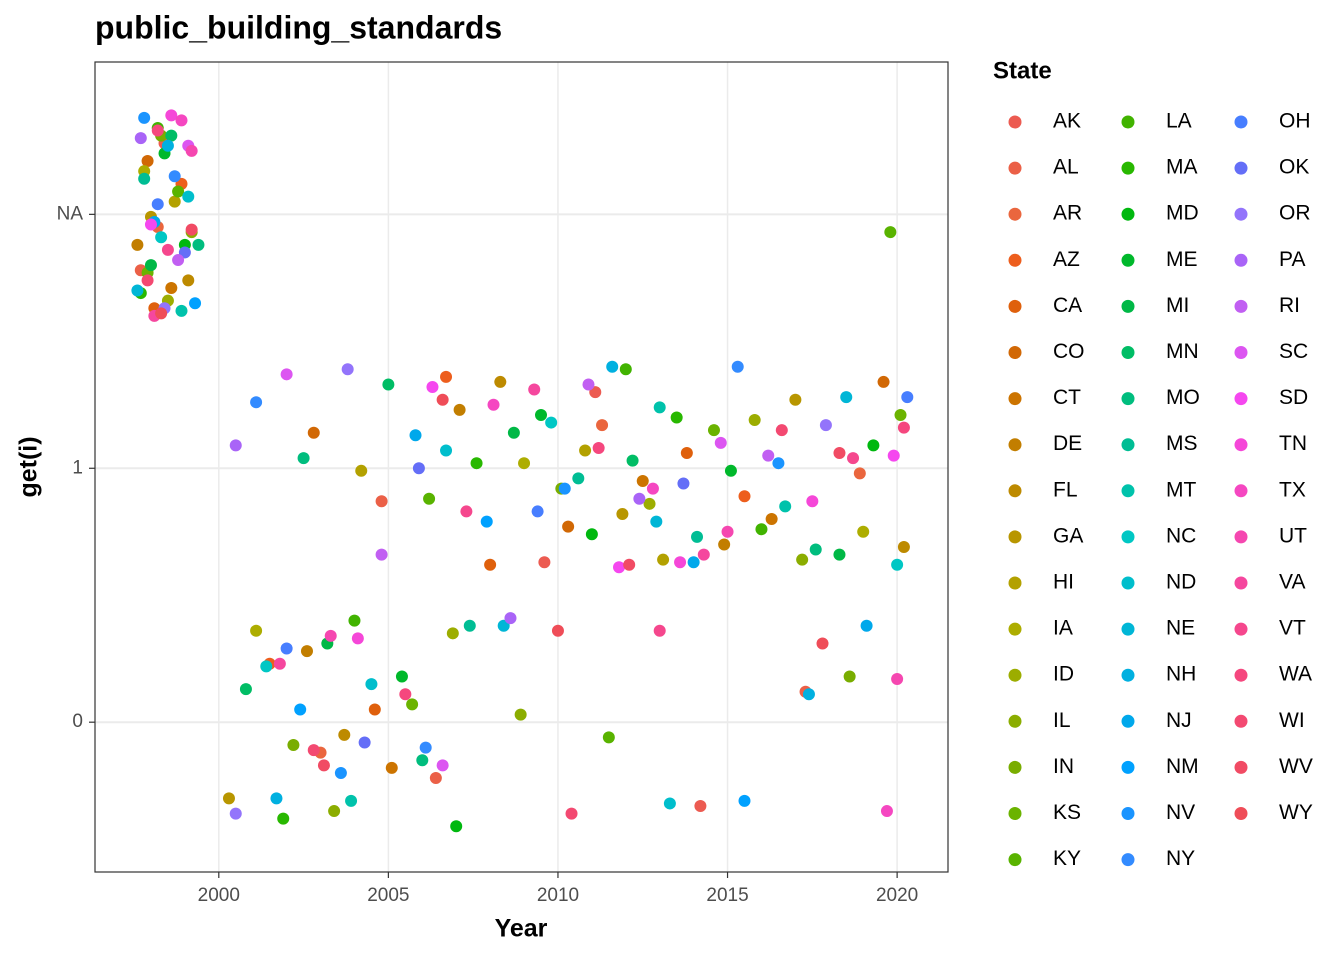  What do you see at coordinates (1067, 858) in the screenshot?
I see `legend-label: KY` at bounding box center [1067, 858].